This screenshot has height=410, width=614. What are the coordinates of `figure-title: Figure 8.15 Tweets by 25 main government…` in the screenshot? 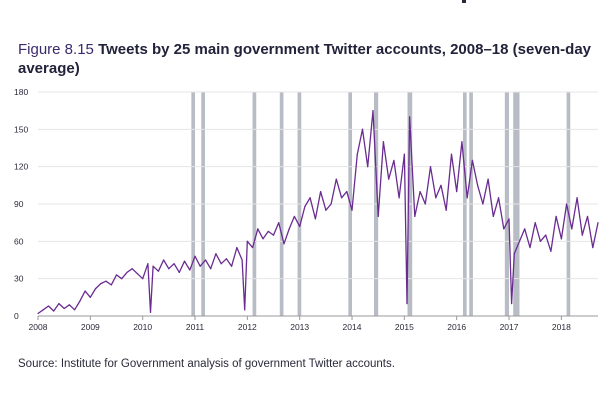 It's located at (310, 59).